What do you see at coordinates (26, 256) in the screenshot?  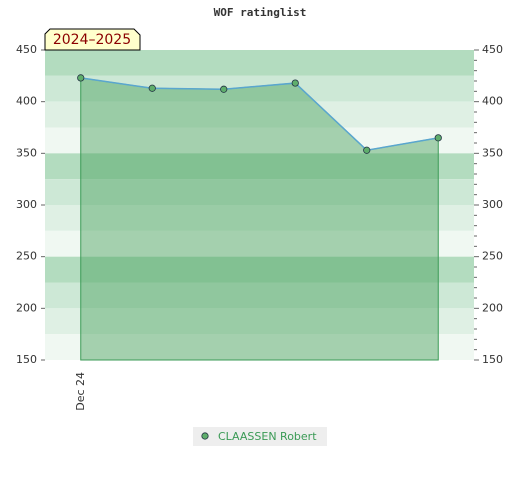 I see `y-tick-label: 250` at bounding box center [26, 256].